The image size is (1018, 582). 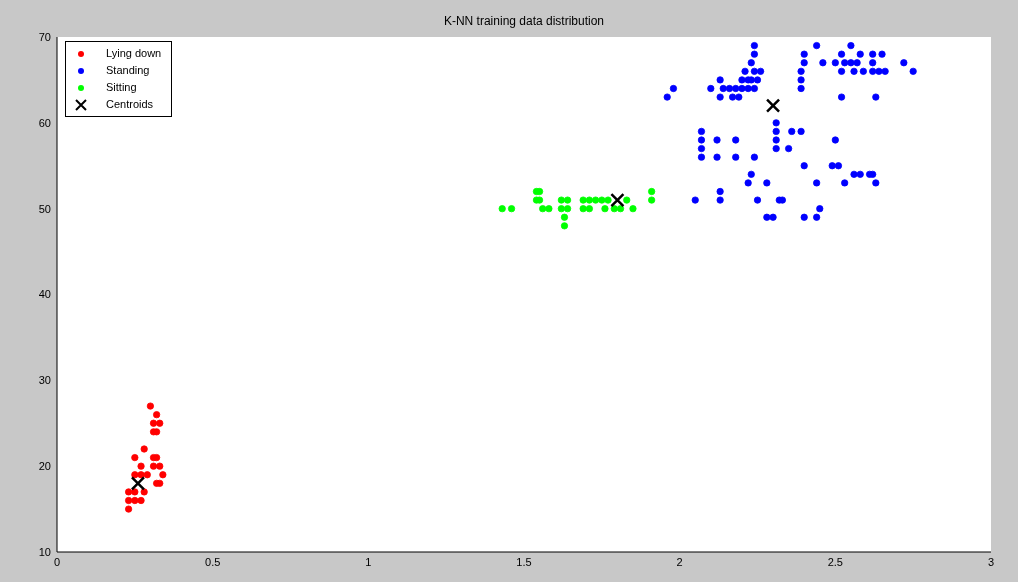 I want to click on x-tick-label: 0, so click(x=57, y=561).